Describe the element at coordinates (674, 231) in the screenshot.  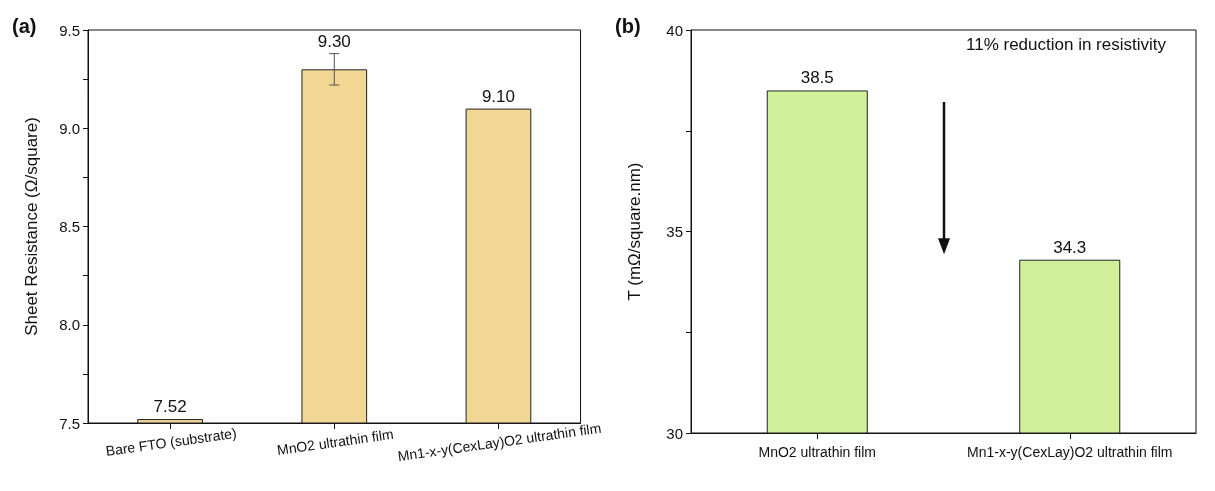
I see `y-tick-label: 35` at that location.